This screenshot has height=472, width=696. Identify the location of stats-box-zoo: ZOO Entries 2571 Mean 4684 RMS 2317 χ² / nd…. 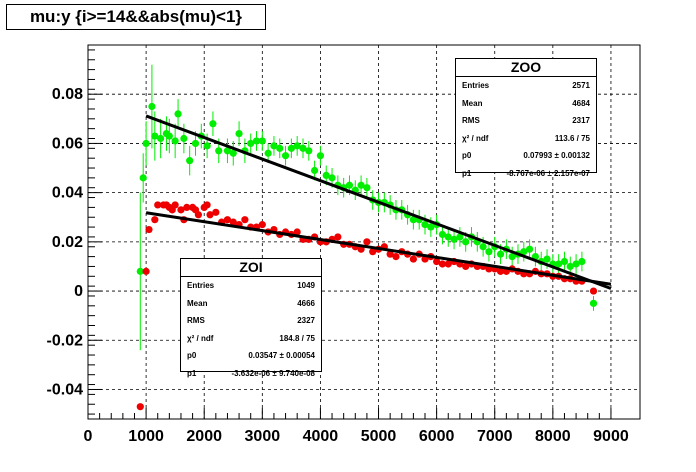
(526, 118).